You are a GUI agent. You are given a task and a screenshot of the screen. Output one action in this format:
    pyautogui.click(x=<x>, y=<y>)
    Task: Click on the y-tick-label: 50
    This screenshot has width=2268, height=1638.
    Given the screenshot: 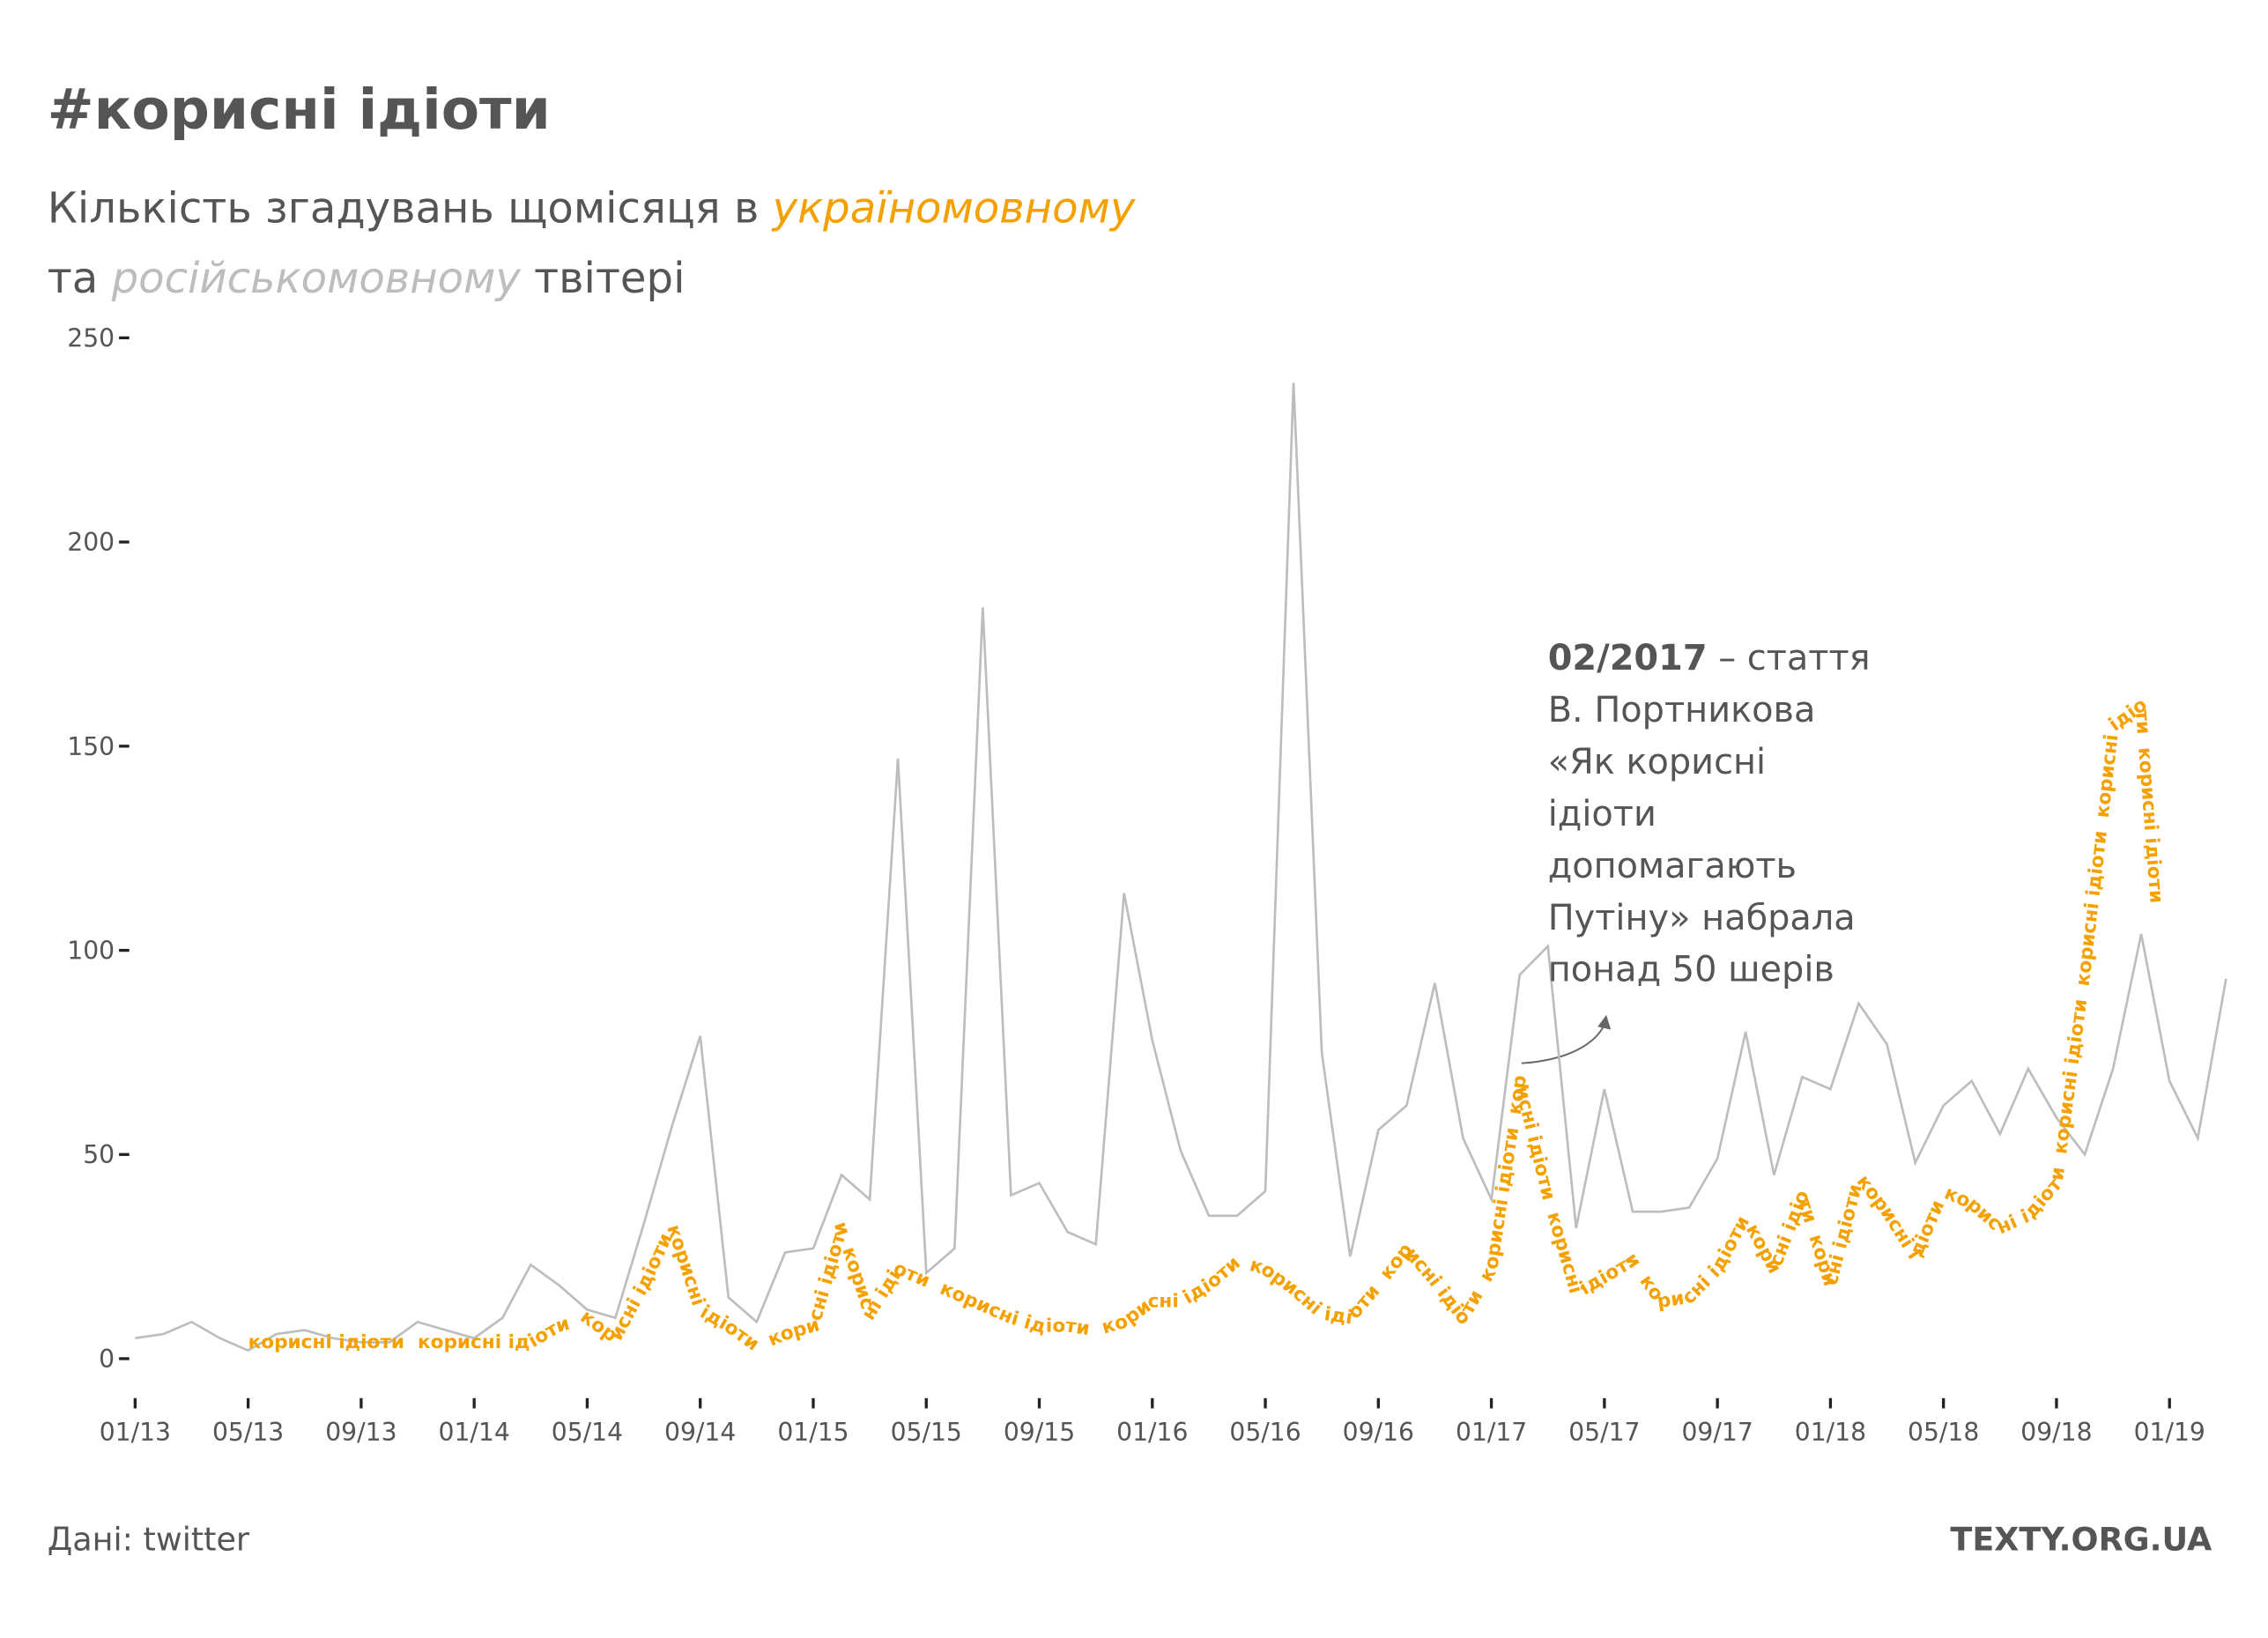 What is the action you would take?
    pyautogui.click(x=99, y=1154)
    